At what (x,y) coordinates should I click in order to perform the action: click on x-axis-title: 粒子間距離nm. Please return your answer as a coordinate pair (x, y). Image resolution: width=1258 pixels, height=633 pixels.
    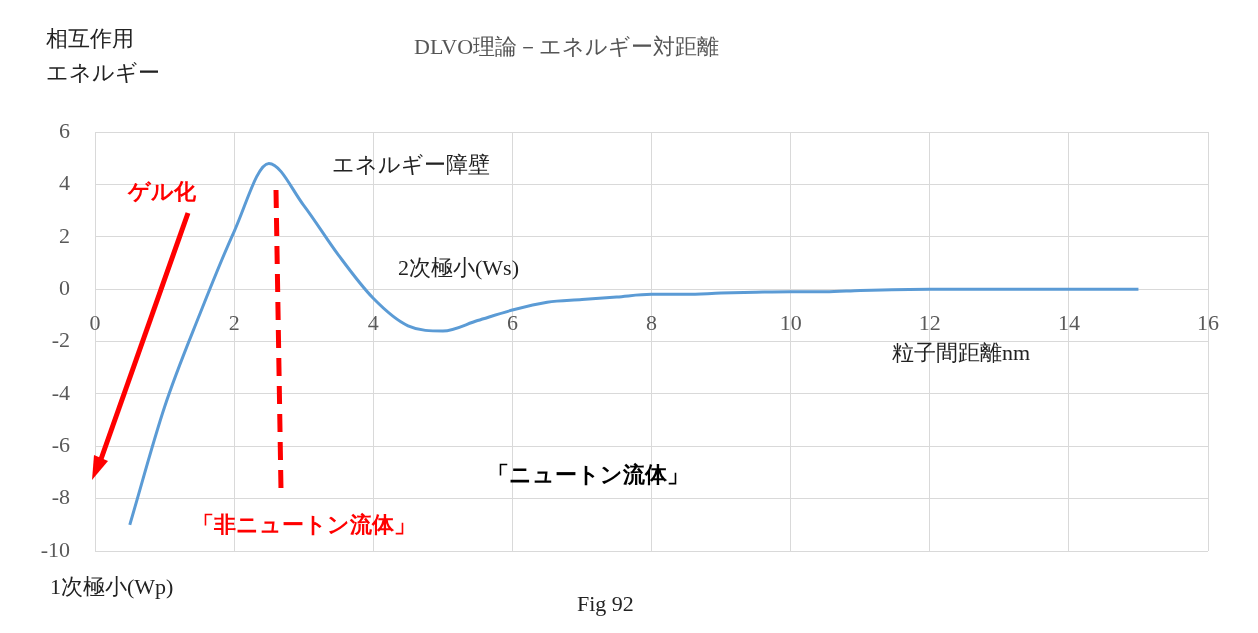
    Looking at the image, I should click on (961, 353).